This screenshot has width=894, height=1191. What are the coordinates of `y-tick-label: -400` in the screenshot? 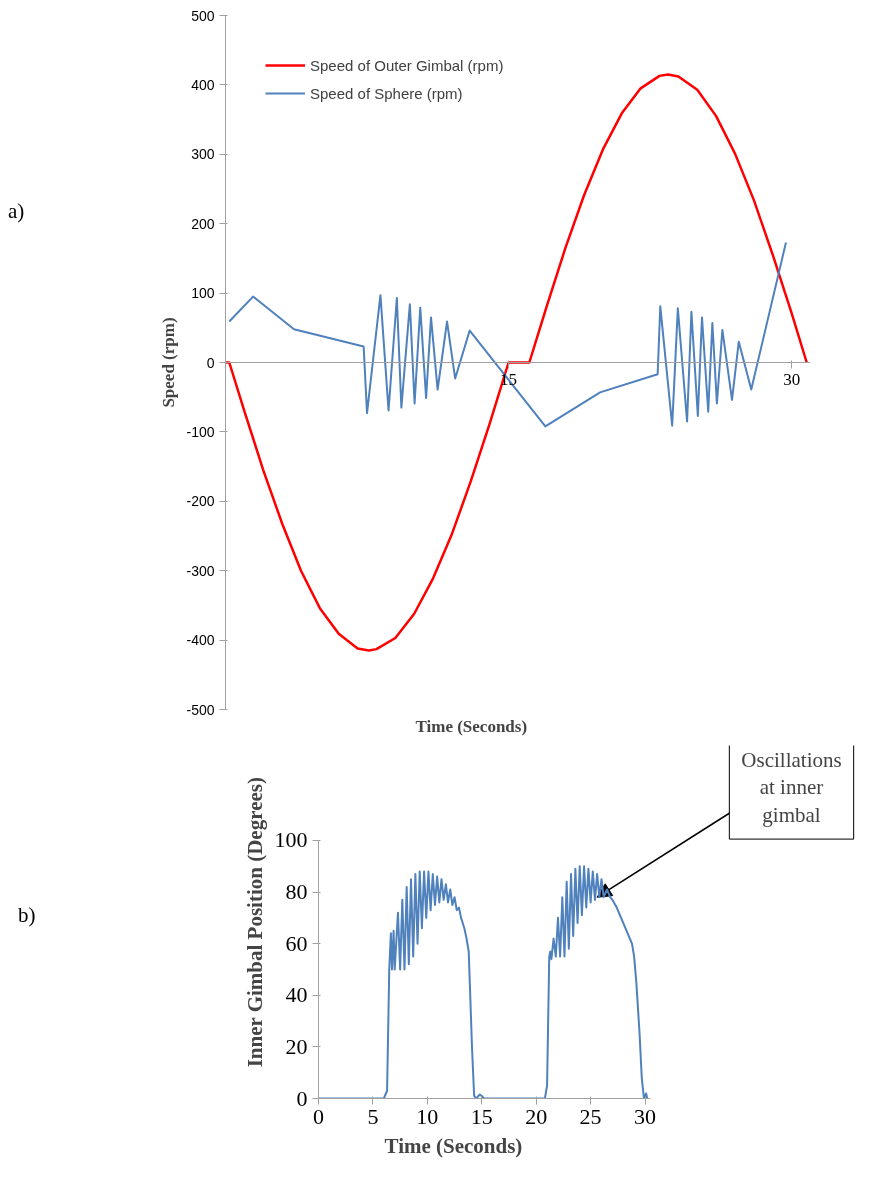 It's located at (200, 640).